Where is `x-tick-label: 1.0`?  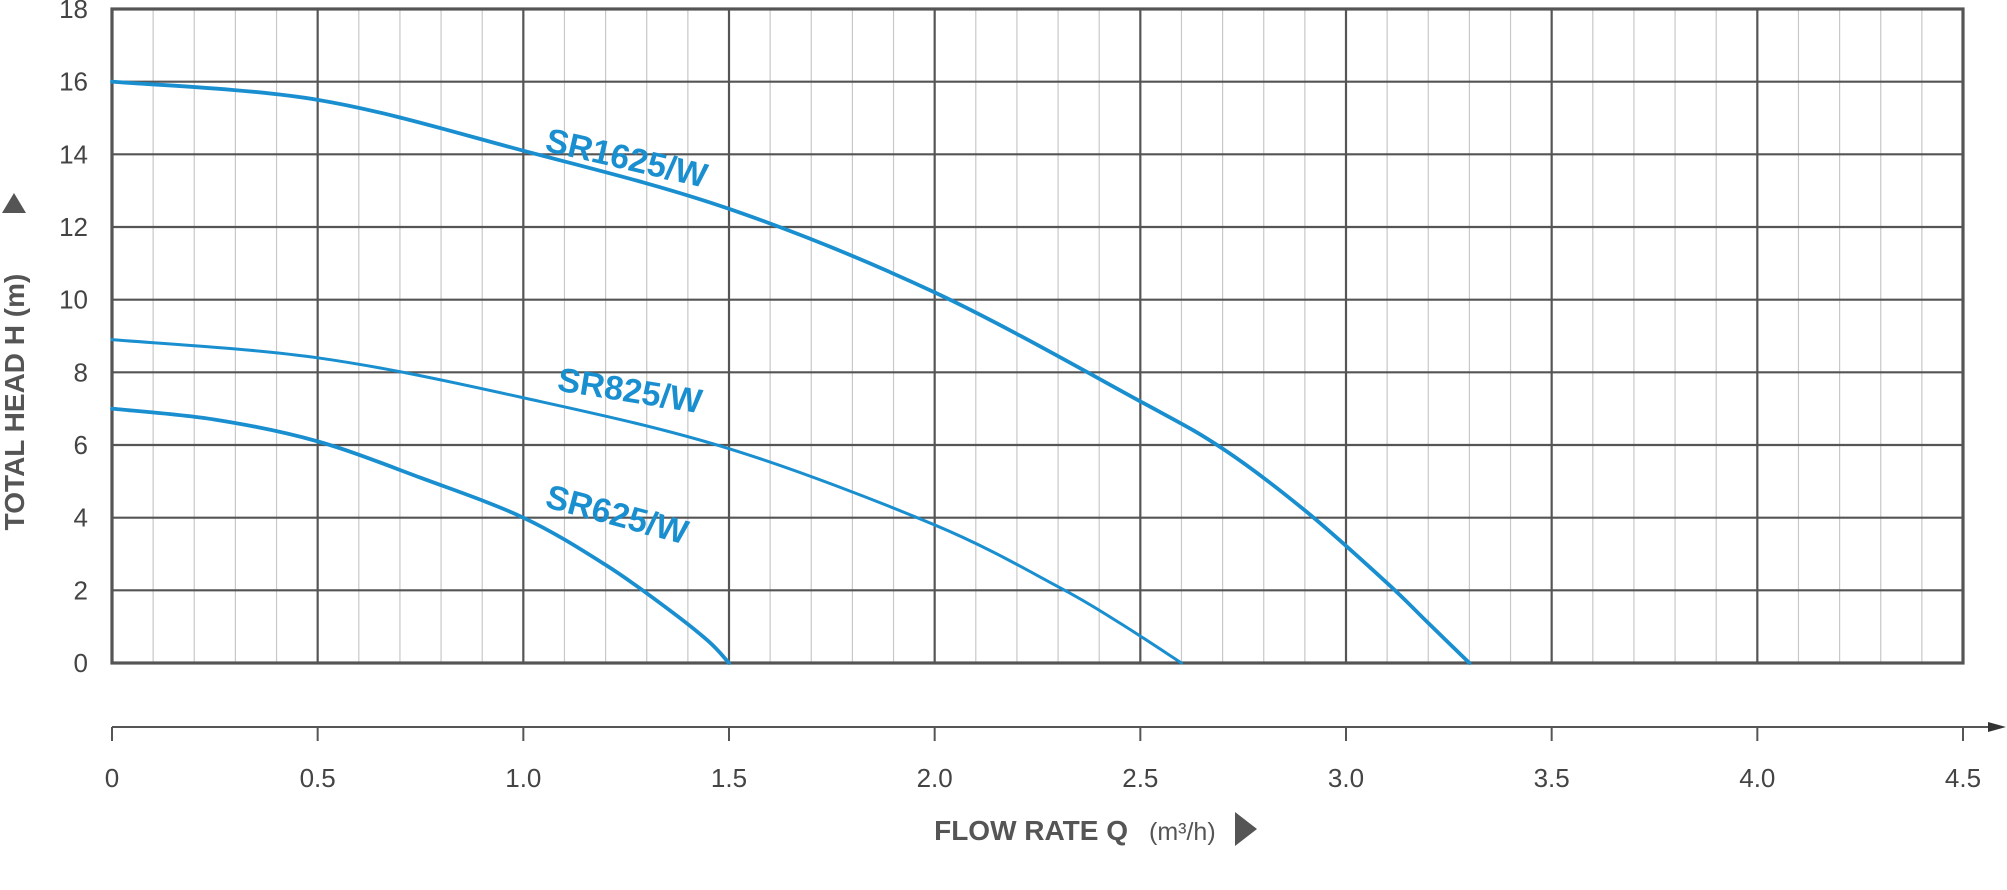
x-tick-label: 1.0 is located at coordinates (523, 778).